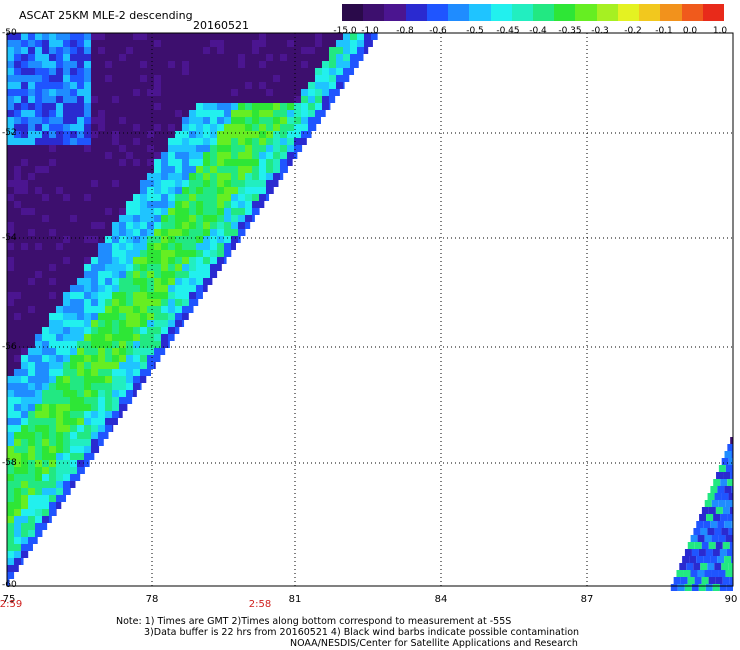 The width and height of the screenshot is (740, 650). What do you see at coordinates (633, 31) in the screenshot?
I see `colorbar-tick-label: -0.2` at bounding box center [633, 31].